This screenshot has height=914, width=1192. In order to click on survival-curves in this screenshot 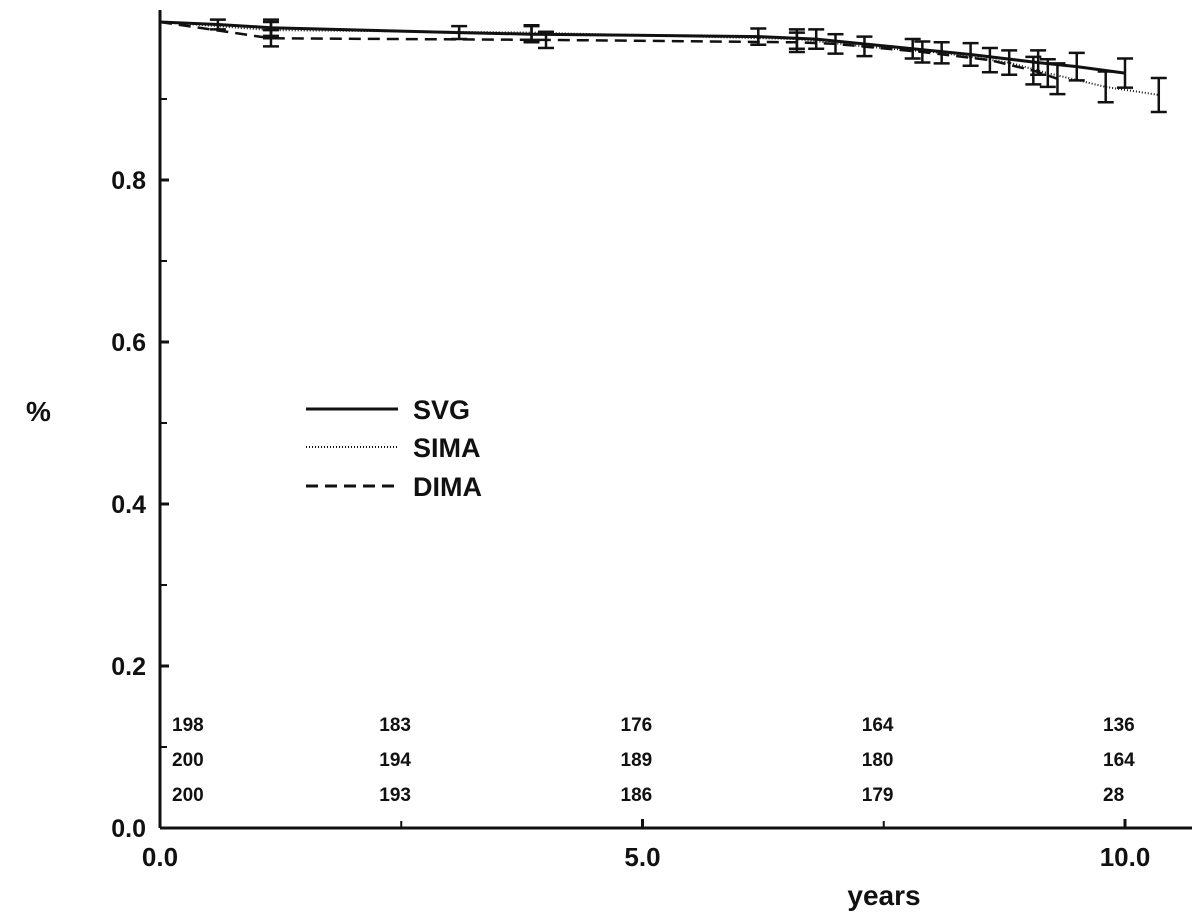, I will do `click(663, 66)`.